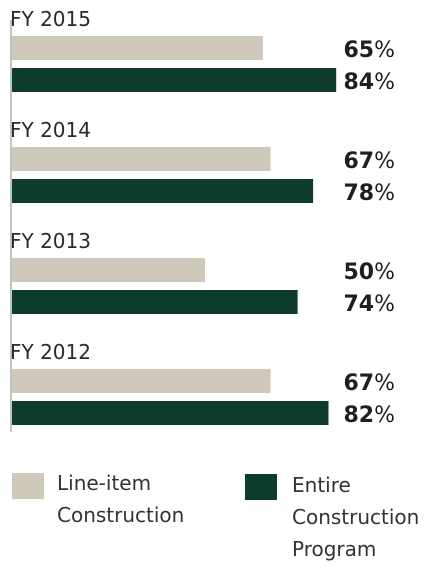 This screenshot has width=428, height=576. I want to click on legend-label: Line-item, so click(104, 483).